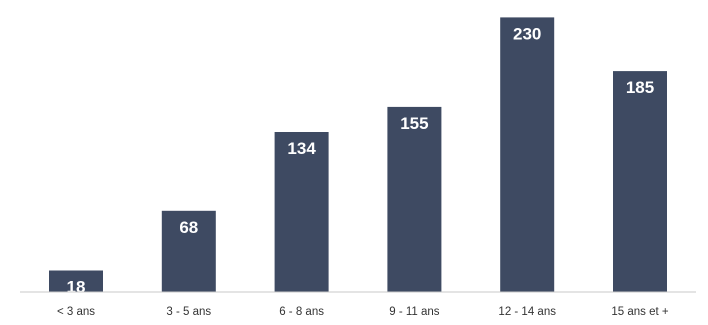 The image size is (708, 325). I want to click on x-tick-label: 12 - 14 ans, so click(527, 312).